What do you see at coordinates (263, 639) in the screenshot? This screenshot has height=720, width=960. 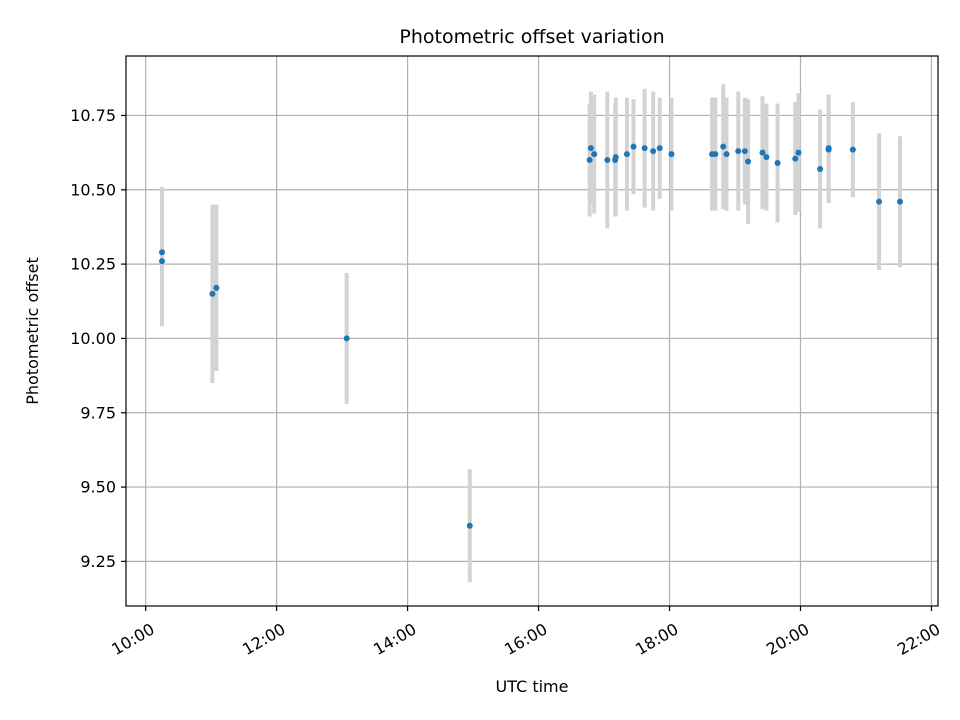 I see `x-tick-label: 12:00` at bounding box center [263, 639].